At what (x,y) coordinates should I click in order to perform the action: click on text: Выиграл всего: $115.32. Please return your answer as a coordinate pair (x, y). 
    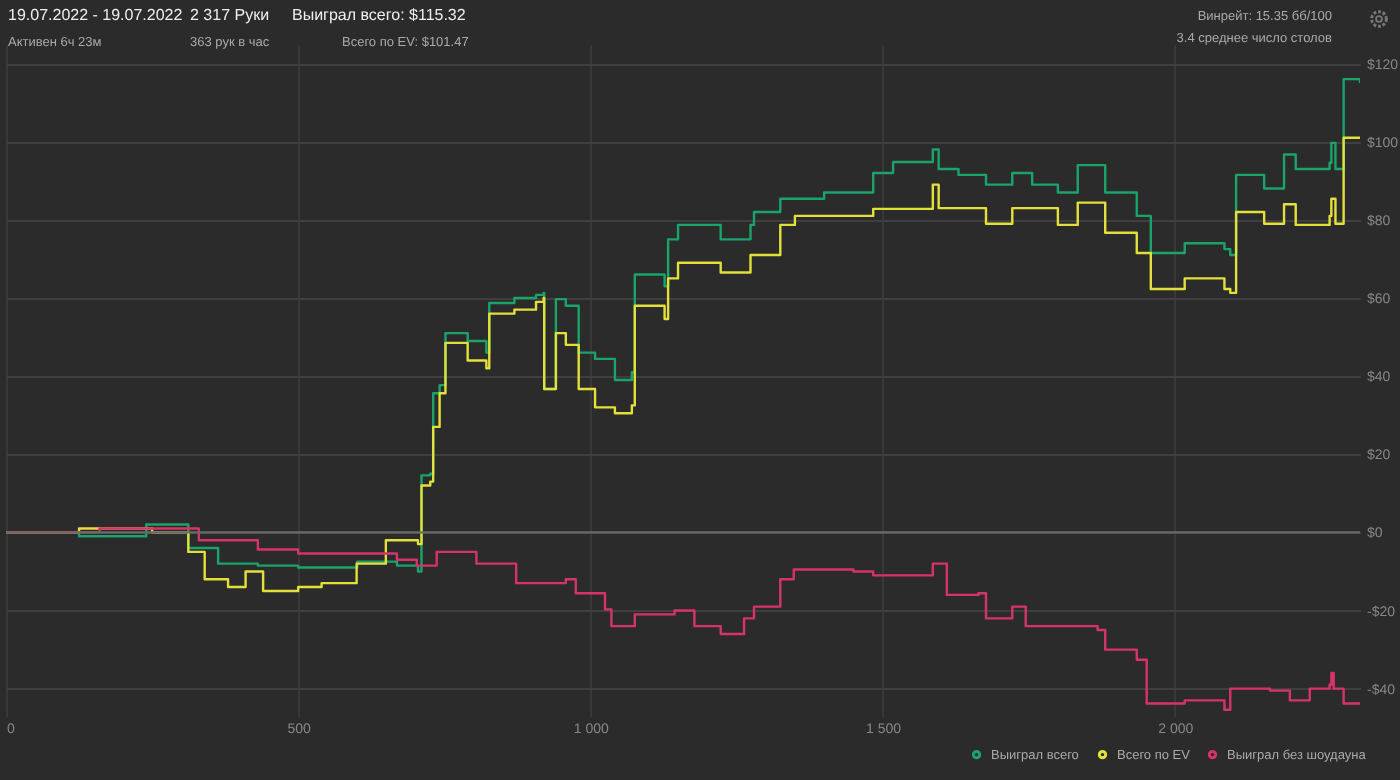
    Looking at the image, I should click on (379, 15).